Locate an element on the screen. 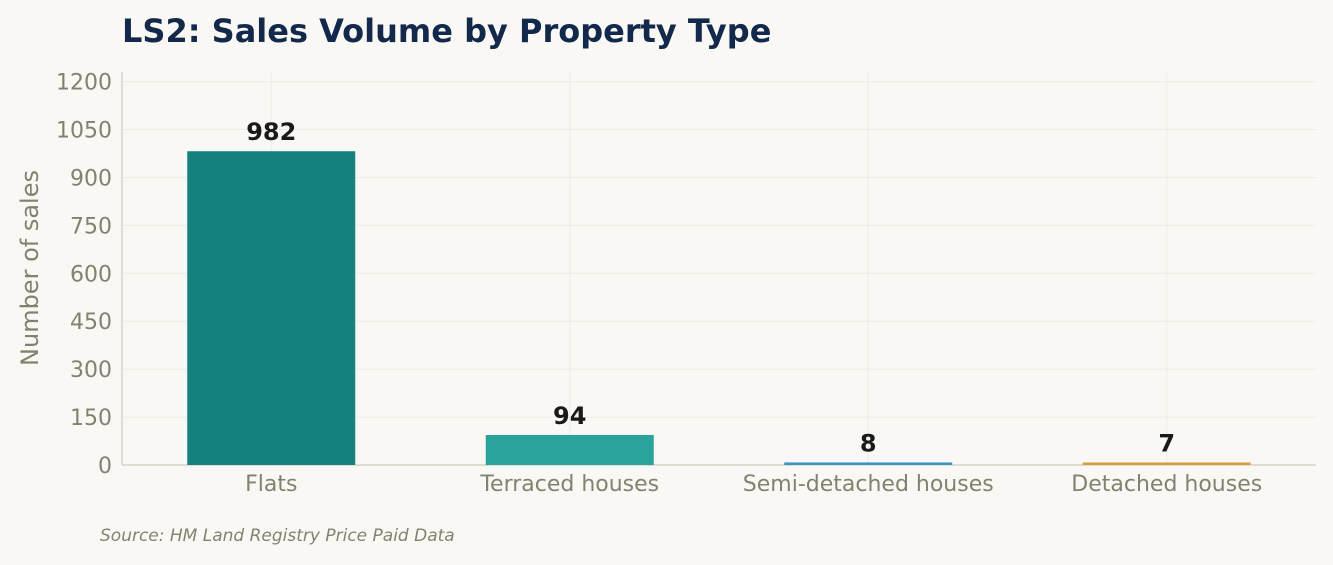 The height and width of the screenshot is (565, 1333). y-tick-label: 450 is located at coordinates (91, 322).